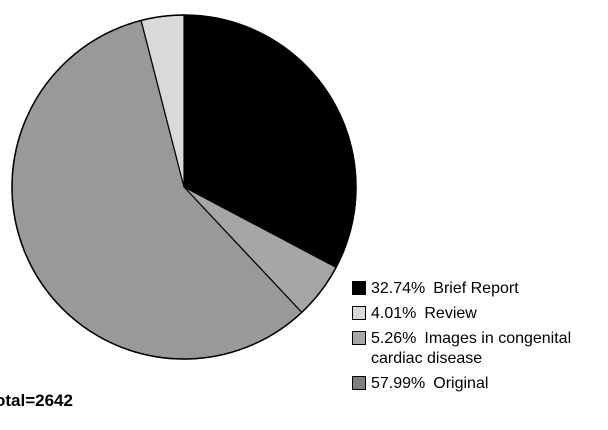 This screenshot has height=430, width=608. I want to click on legend-text: 4.01% Review, so click(487, 314).